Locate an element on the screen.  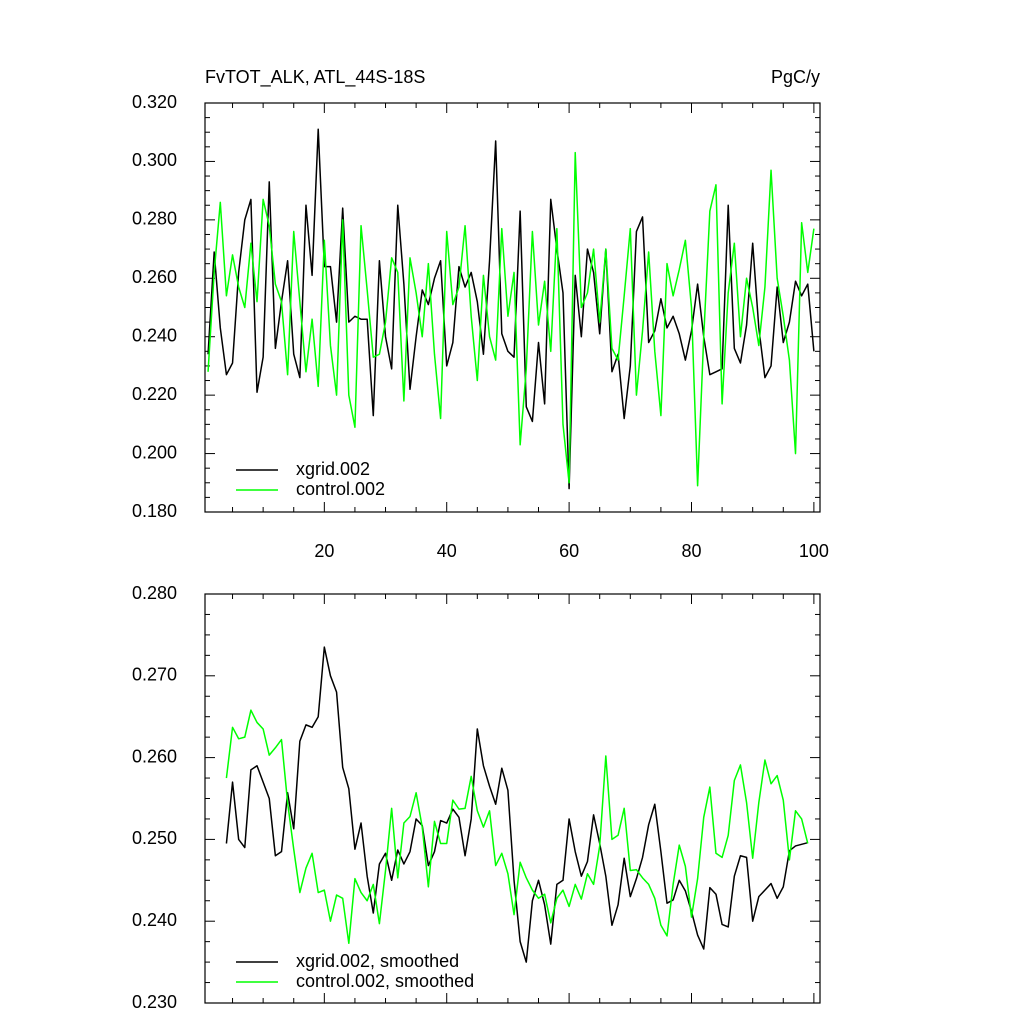
y-tick-label: 0.220 is located at coordinates (154, 394).